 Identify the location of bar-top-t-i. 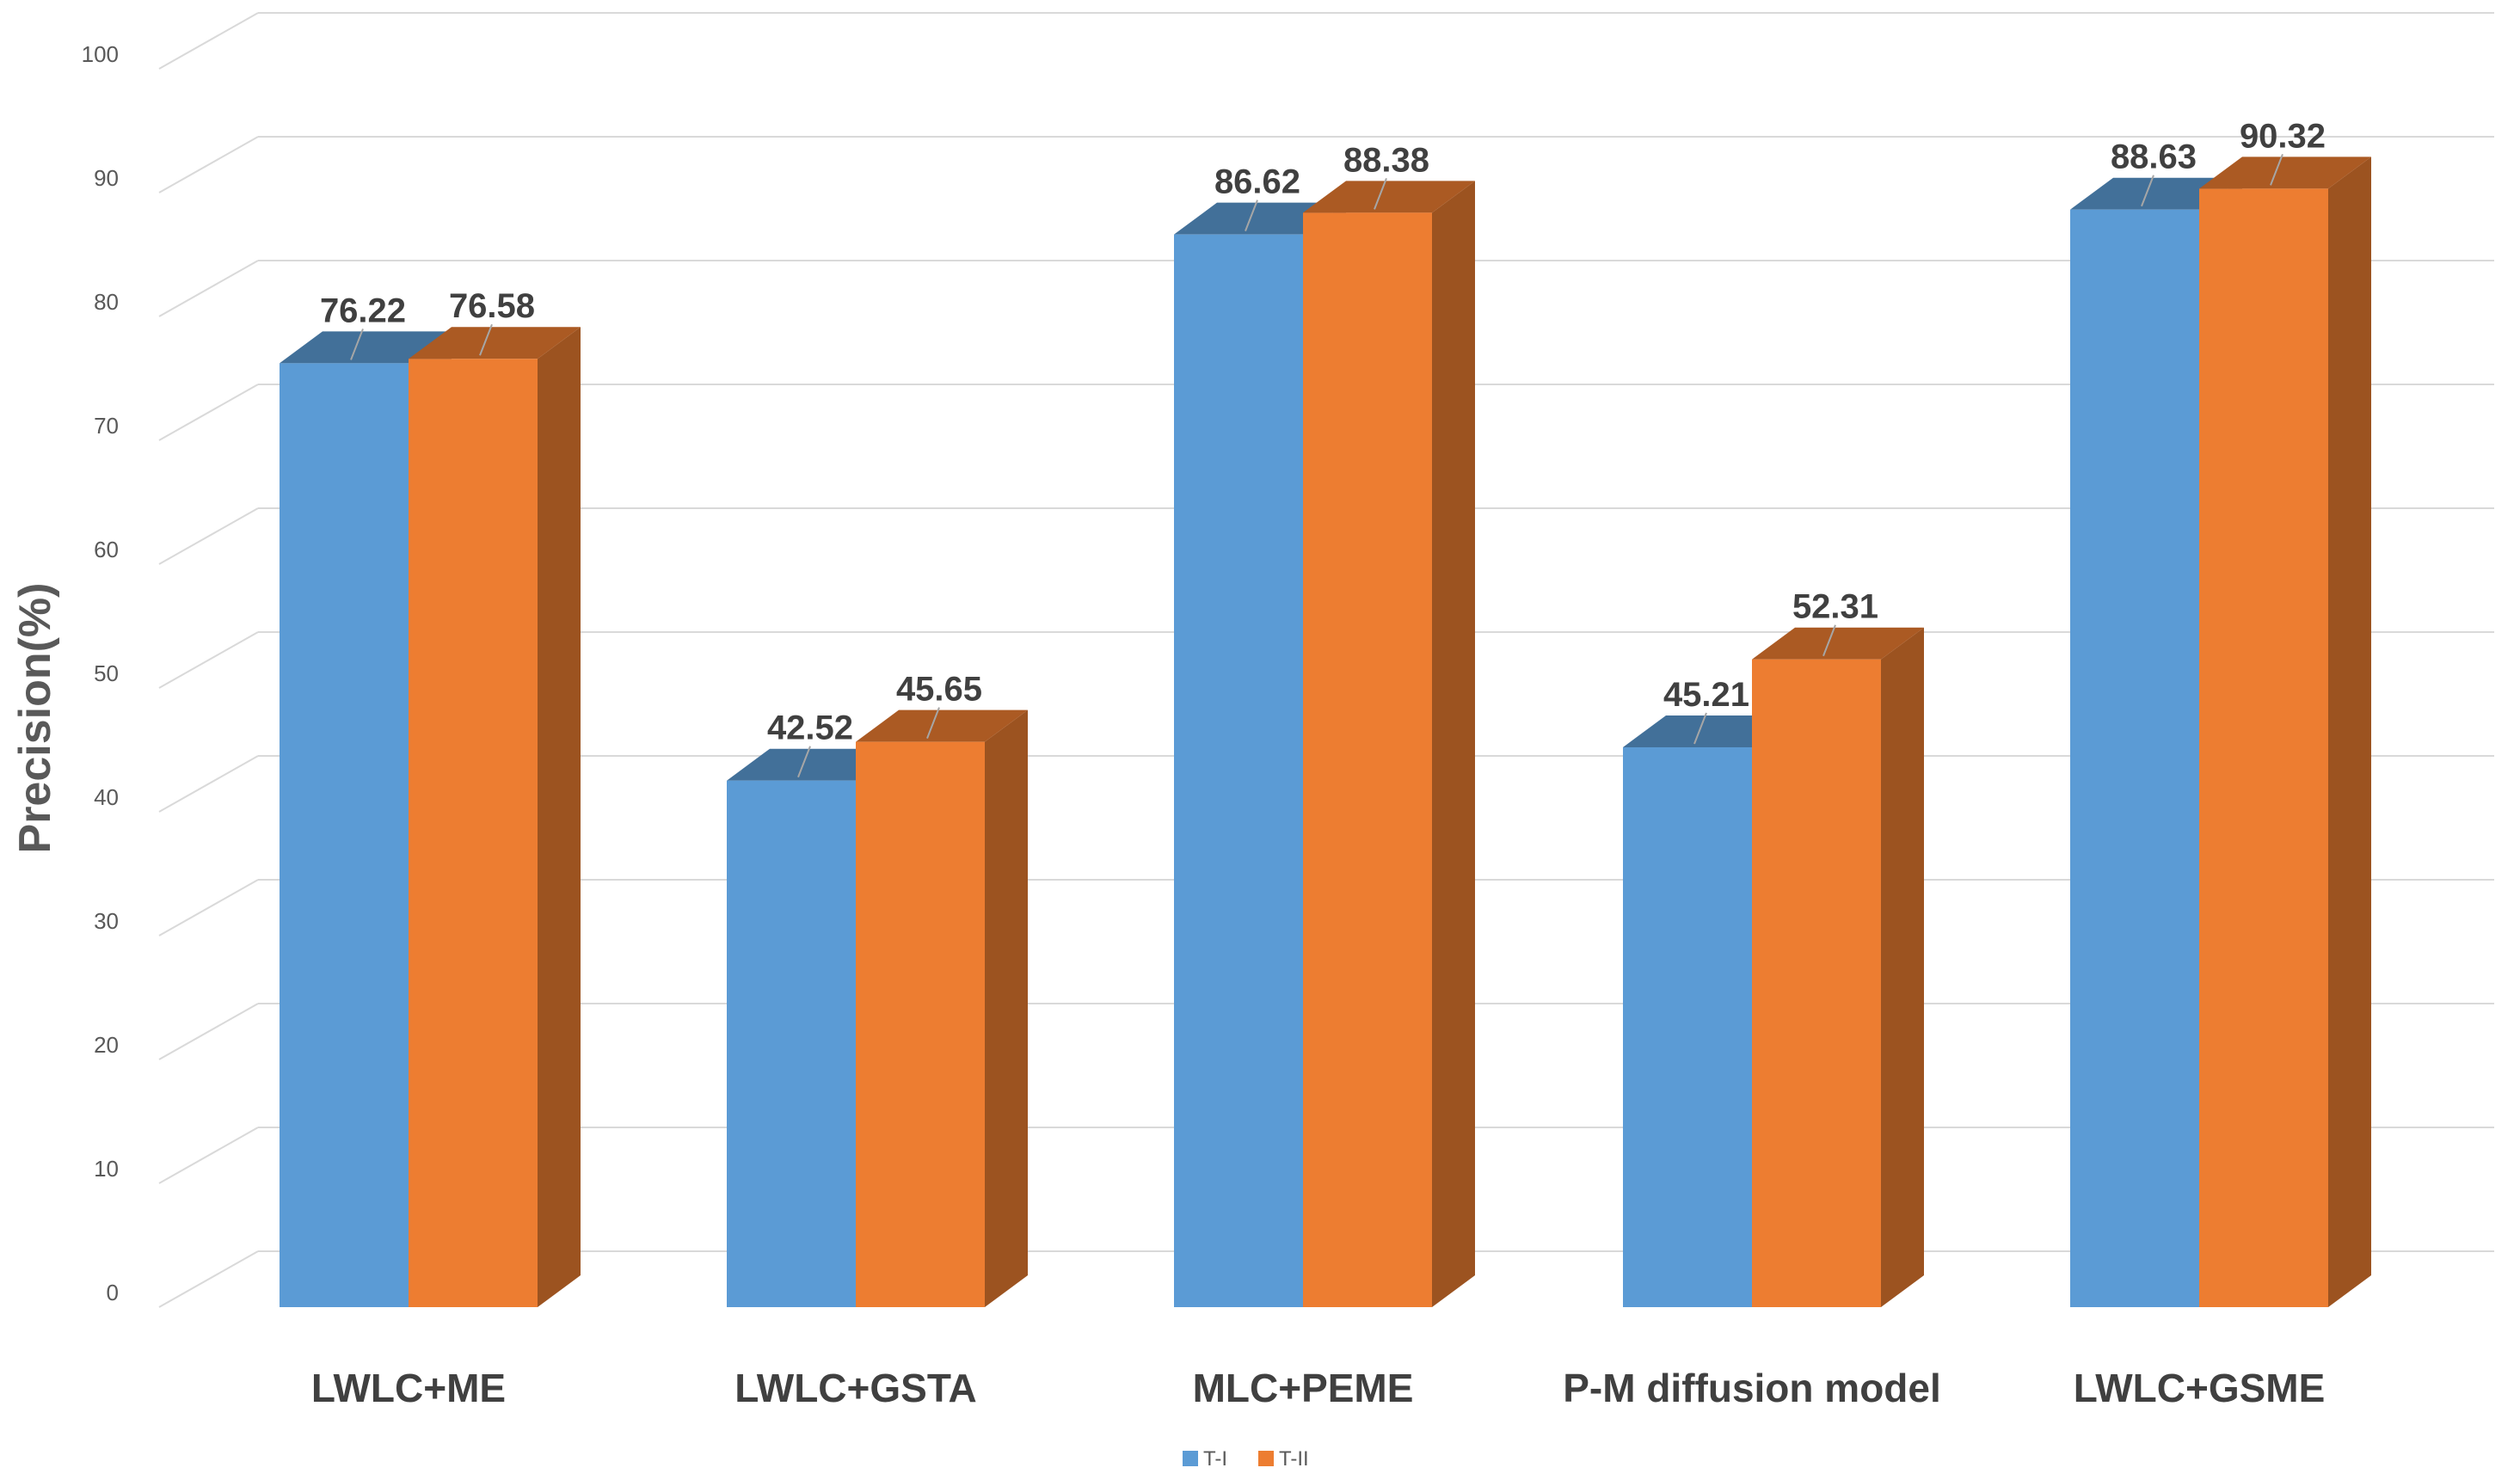
(366, 347).